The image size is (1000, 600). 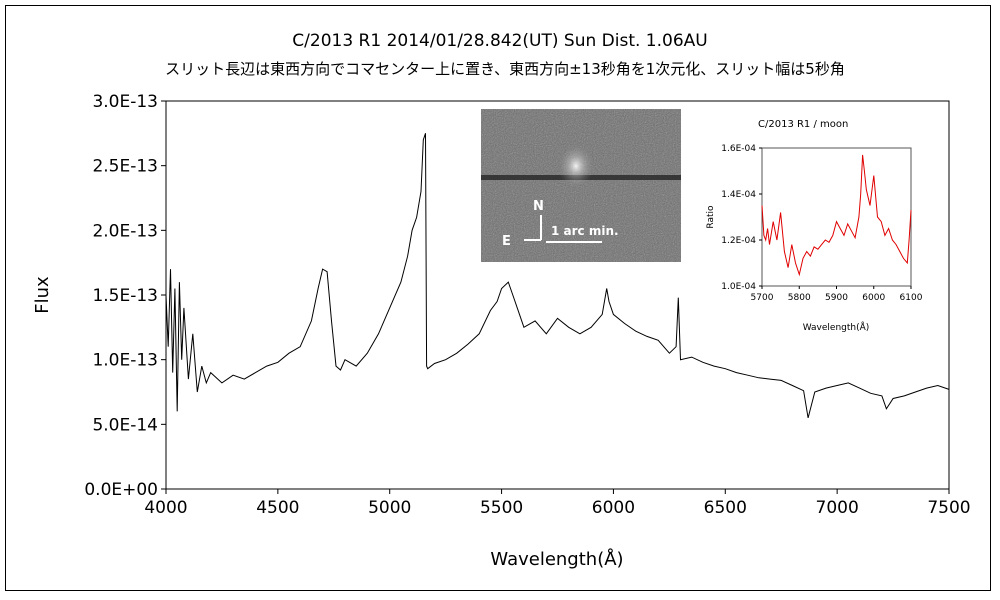 What do you see at coordinates (125, 361) in the screenshot?
I see `main-y-tick-label: 1.0E-13` at bounding box center [125, 361].